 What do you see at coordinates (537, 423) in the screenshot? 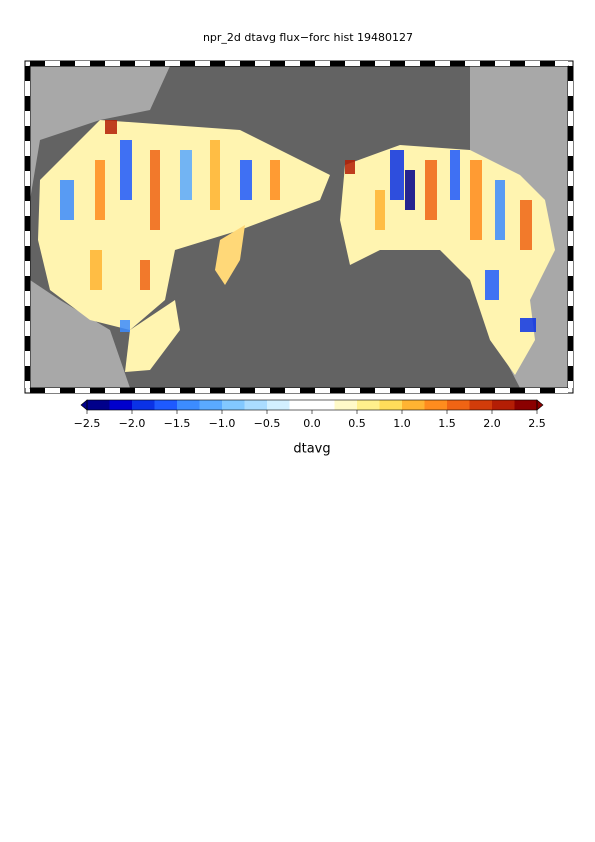
I see `colorbar-tick-label: 2.5` at bounding box center [537, 423].